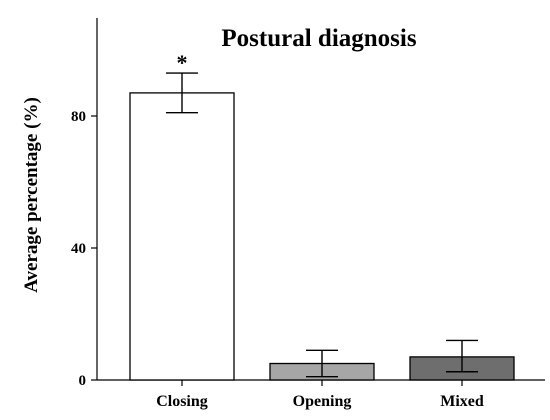 Image resolution: width=550 pixels, height=420 pixels. What do you see at coordinates (83, 381) in the screenshot?
I see `y-tick-label: 0` at bounding box center [83, 381].